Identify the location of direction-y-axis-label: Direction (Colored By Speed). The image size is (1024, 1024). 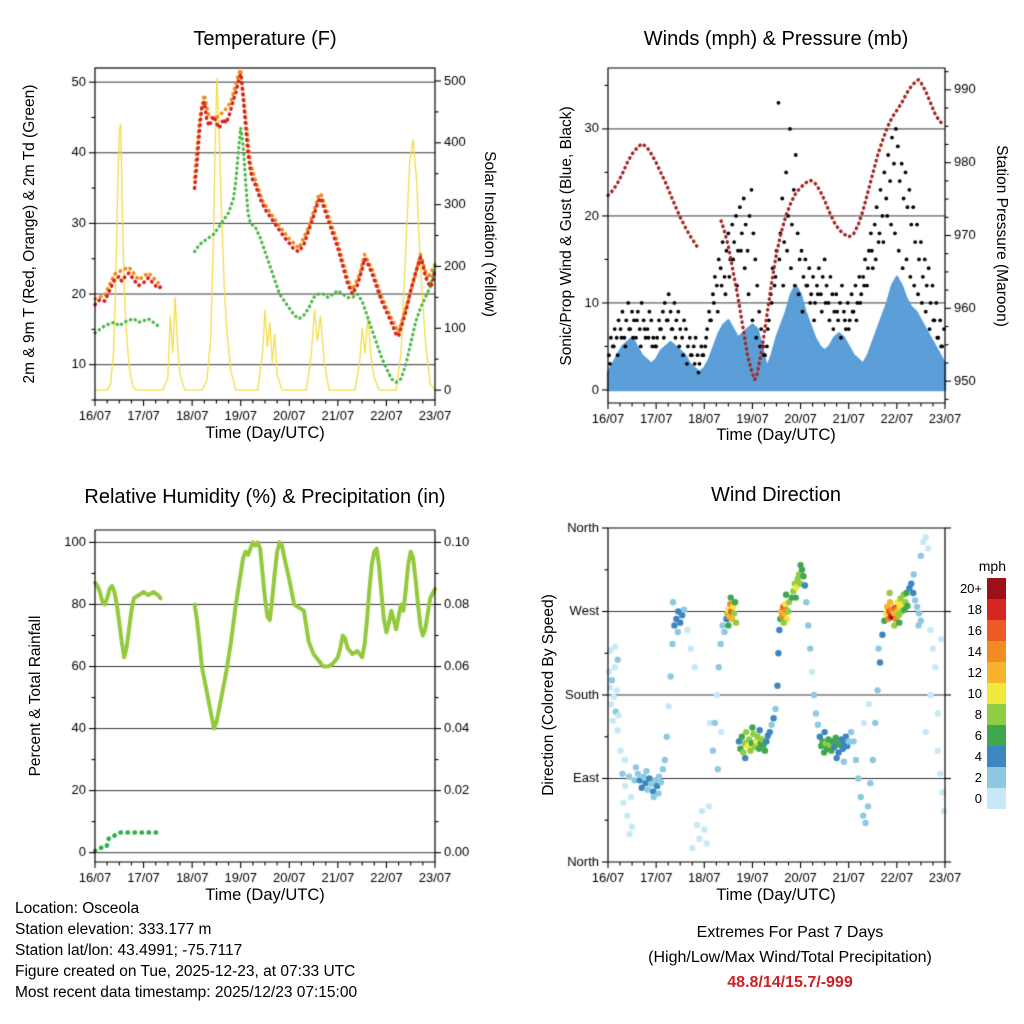
(548, 695).